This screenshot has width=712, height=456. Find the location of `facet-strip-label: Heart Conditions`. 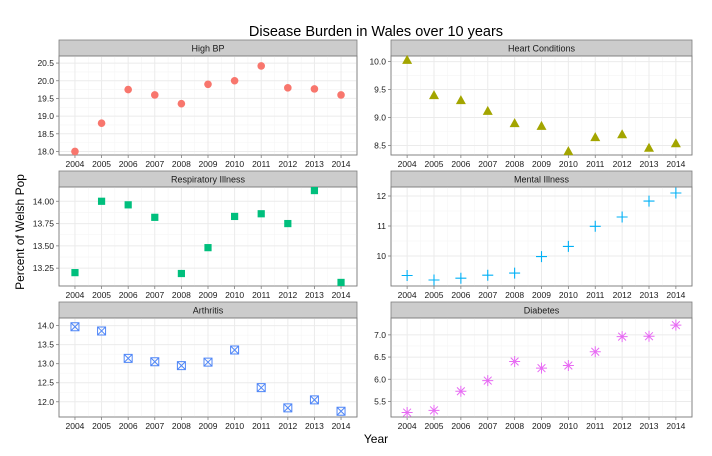

facet-strip-label: Heart Conditions is located at coordinates (542, 49).